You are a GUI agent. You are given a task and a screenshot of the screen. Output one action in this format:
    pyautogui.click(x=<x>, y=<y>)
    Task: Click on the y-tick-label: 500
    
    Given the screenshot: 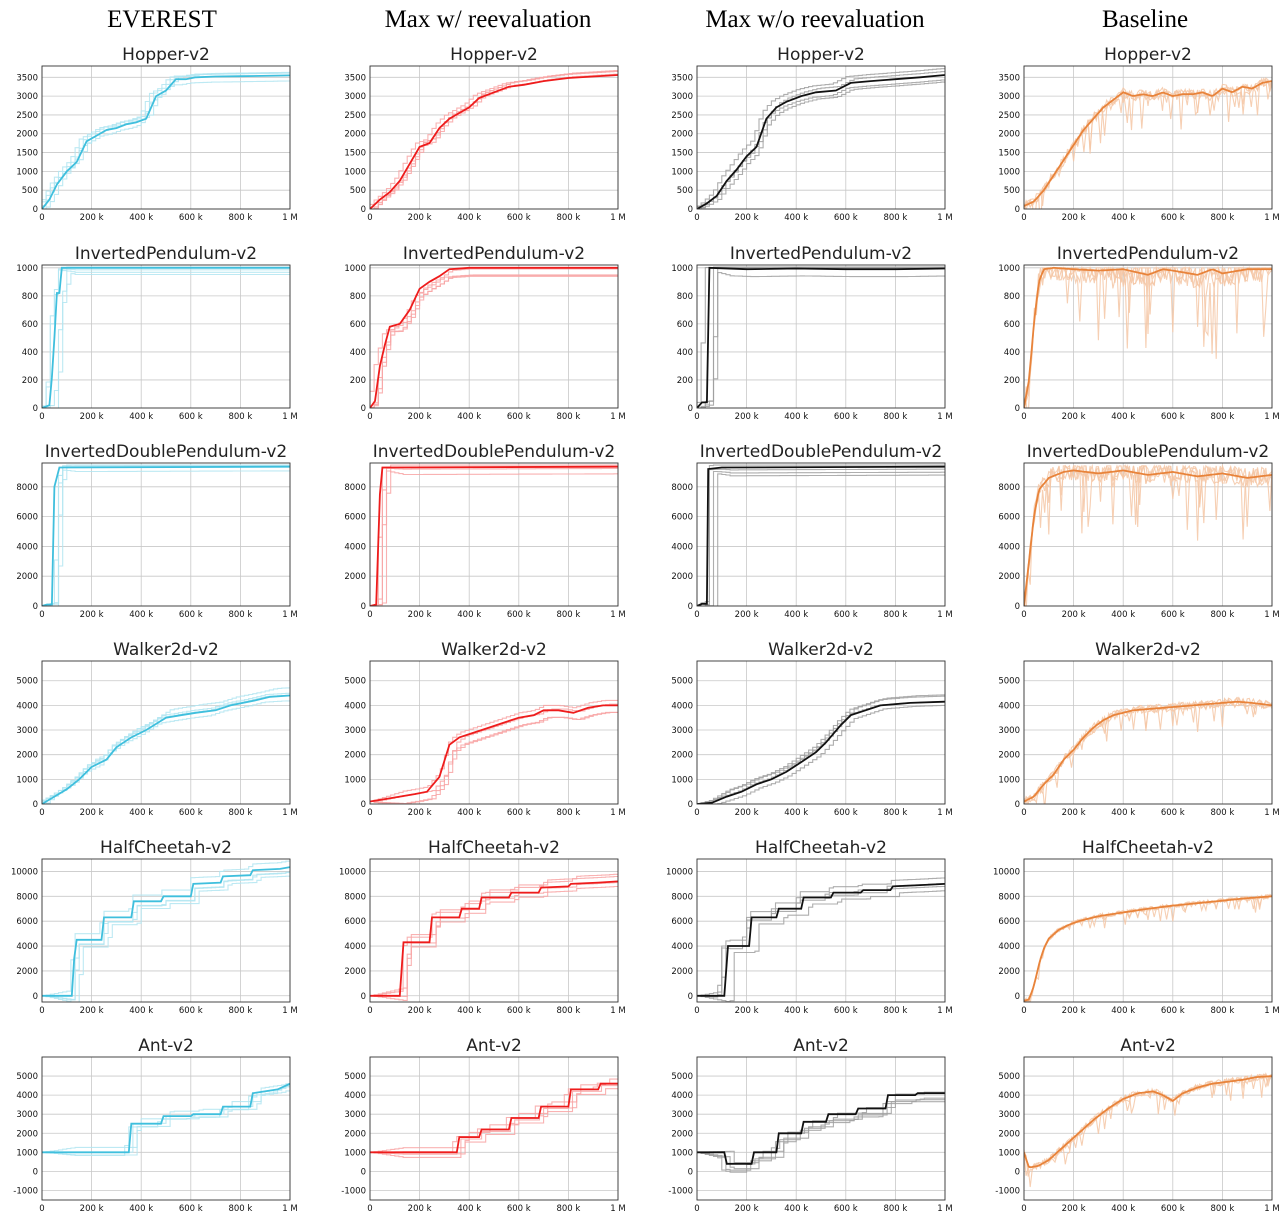 What is the action you would take?
    pyautogui.click(x=30, y=191)
    